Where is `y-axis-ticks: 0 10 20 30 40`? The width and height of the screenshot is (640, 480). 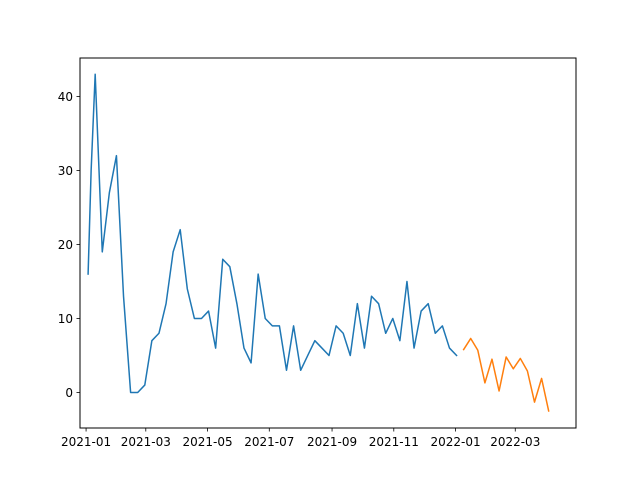 y-axis-ticks: 0 10 20 30 40 is located at coordinates (69, 245).